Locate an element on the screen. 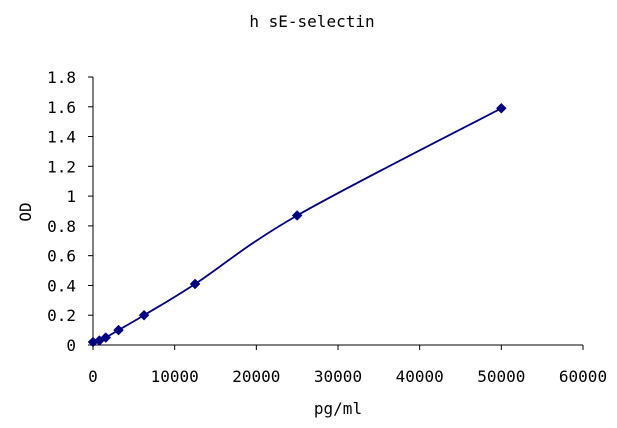 The width and height of the screenshot is (617, 428). y-tick-label: 0 is located at coordinates (71, 345).